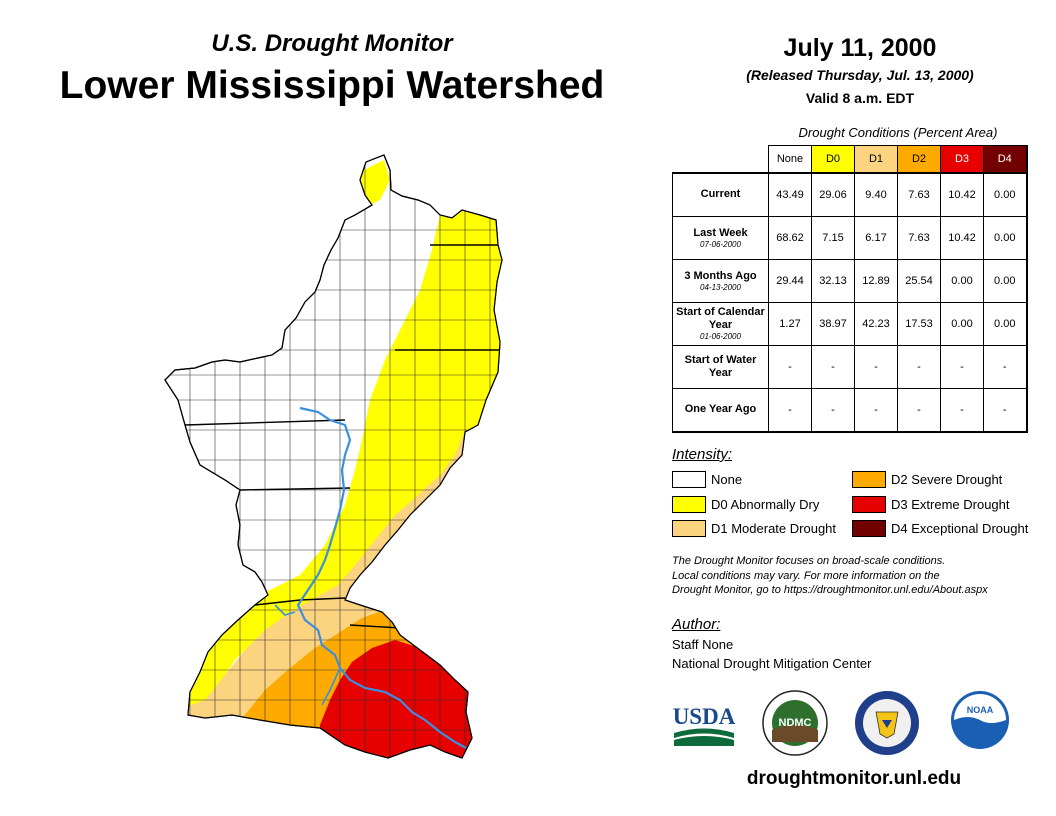 The height and width of the screenshot is (816, 1056). I want to click on legend-label: D2 Severe Drought, so click(947, 479).